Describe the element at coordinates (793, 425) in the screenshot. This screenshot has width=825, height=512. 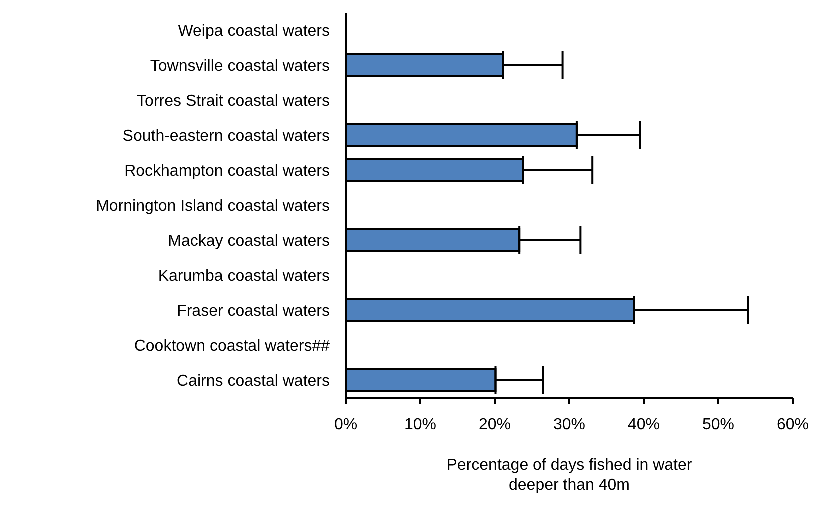
I see `x-tick-label: 60%` at that location.